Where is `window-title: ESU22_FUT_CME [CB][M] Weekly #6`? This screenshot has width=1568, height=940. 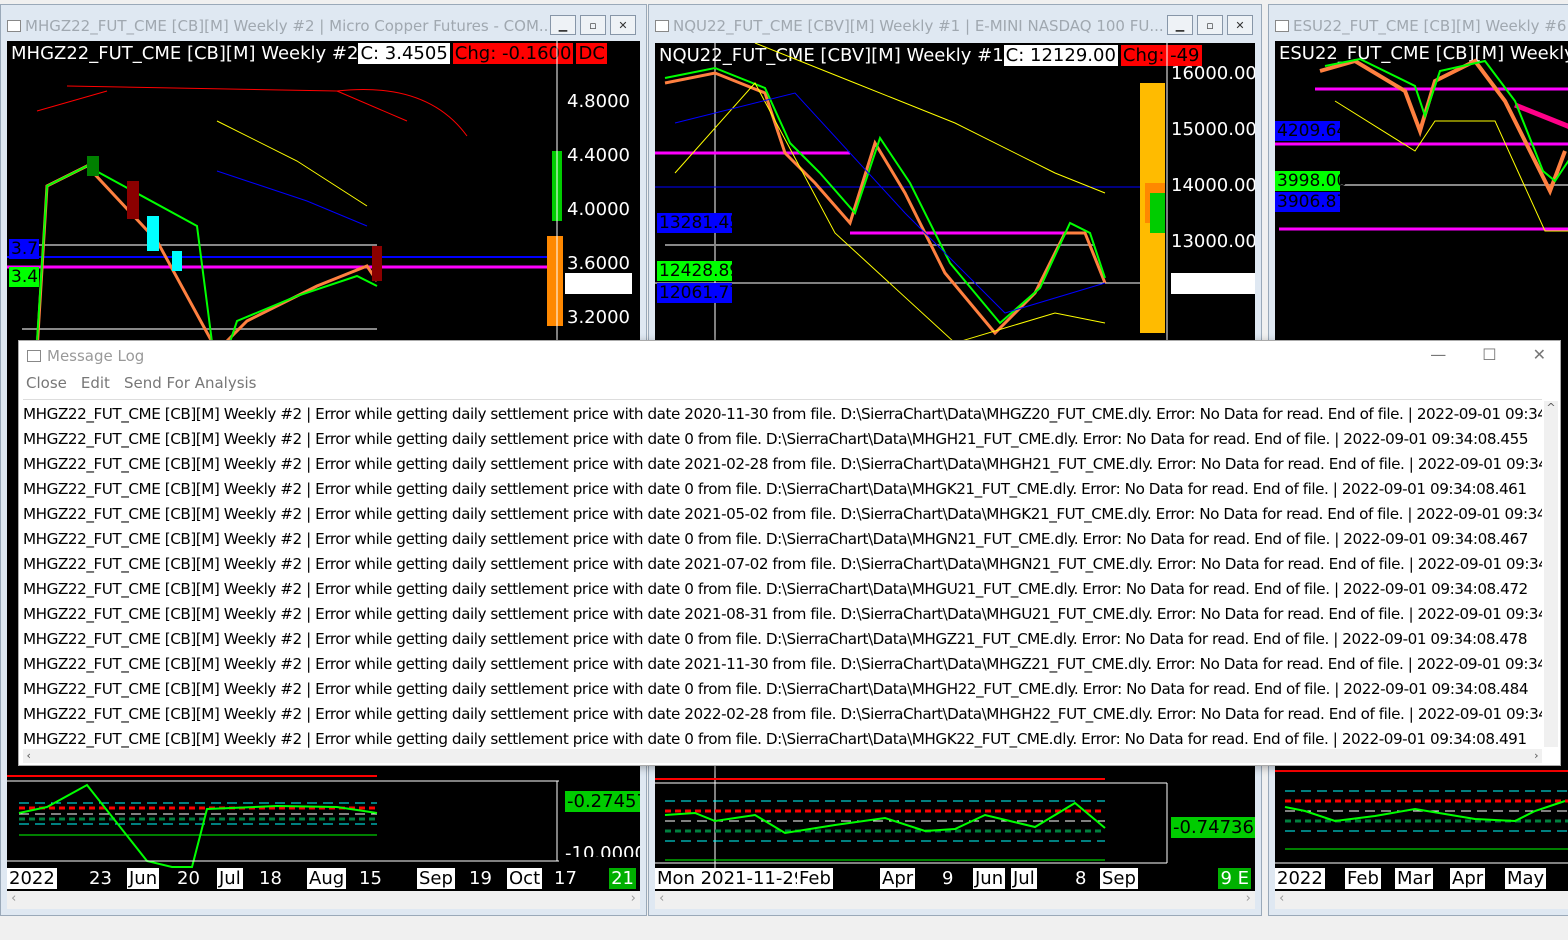
window-title: ESU22_FUT_CME [CB][M] Weekly #6 is located at coordinates (1421, 26).